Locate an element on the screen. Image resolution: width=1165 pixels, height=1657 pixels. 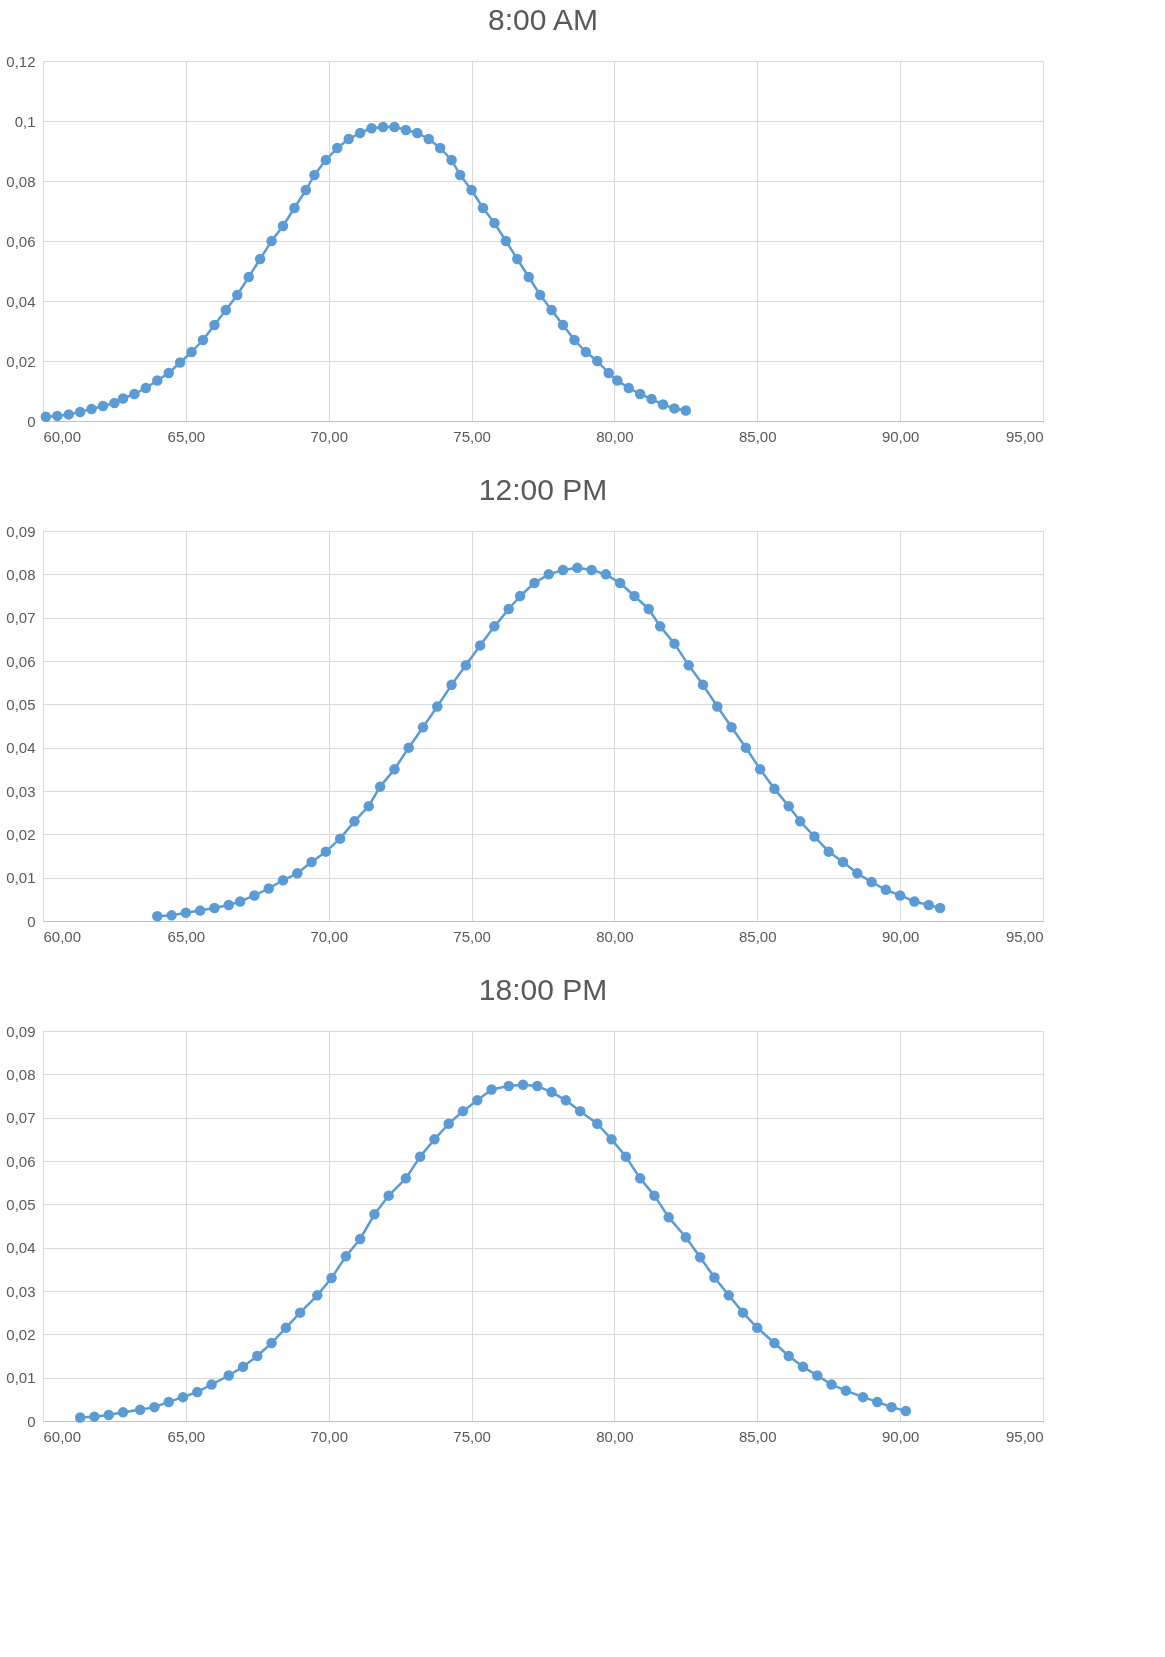
chart-title: 8:00 AM is located at coordinates (543, 19).